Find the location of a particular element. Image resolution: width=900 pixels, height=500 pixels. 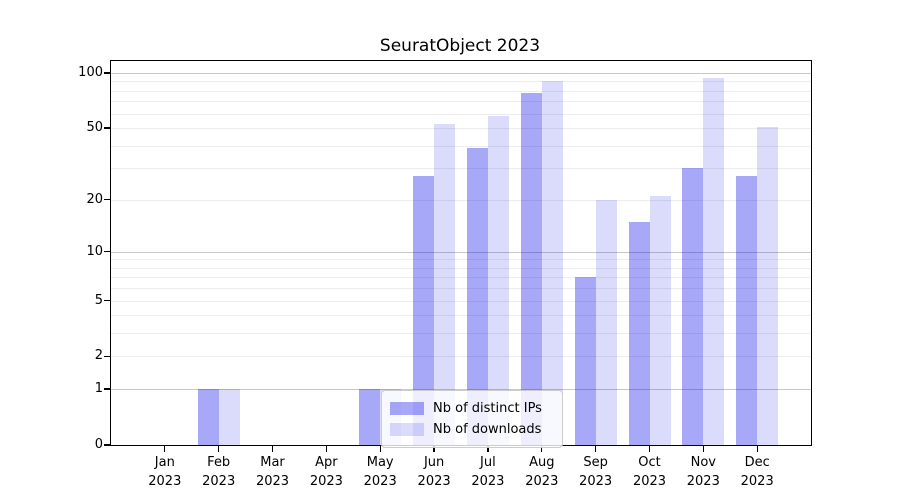

x-tick-jun is located at coordinates (434, 449).